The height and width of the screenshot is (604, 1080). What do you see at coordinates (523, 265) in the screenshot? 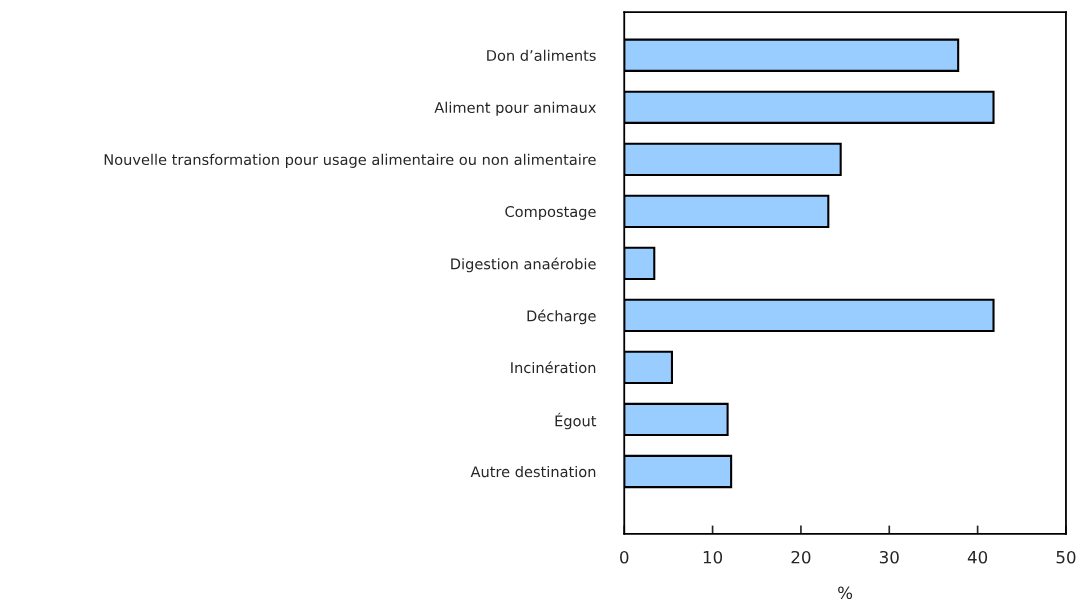
I see `y-tick-label: Digestion anaérobie` at bounding box center [523, 265].